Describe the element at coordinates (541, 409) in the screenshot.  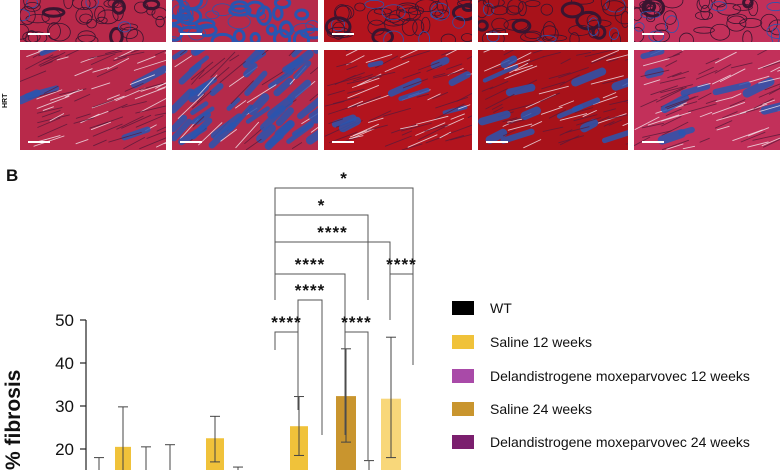
I see `legend-label: Saline 24 weeks` at that location.